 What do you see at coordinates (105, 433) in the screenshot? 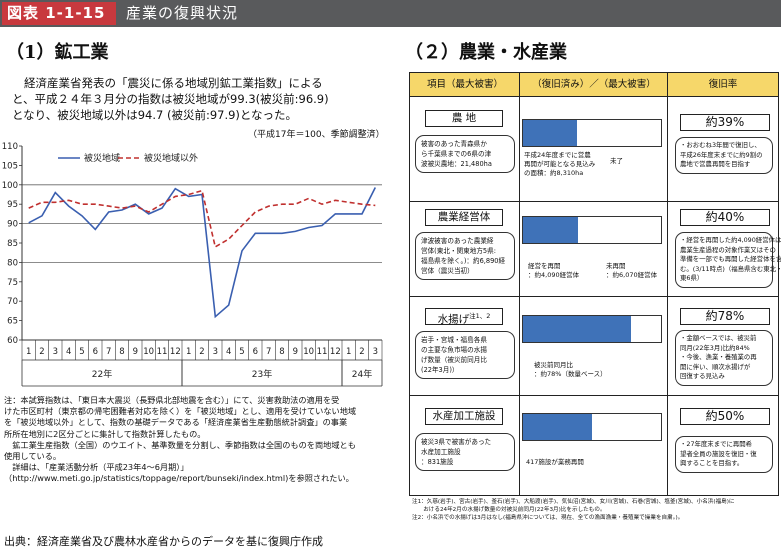
I see `note-line: 所所在地別に2区分ごとに集計して指数計算したもの。` at bounding box center [105, 433].